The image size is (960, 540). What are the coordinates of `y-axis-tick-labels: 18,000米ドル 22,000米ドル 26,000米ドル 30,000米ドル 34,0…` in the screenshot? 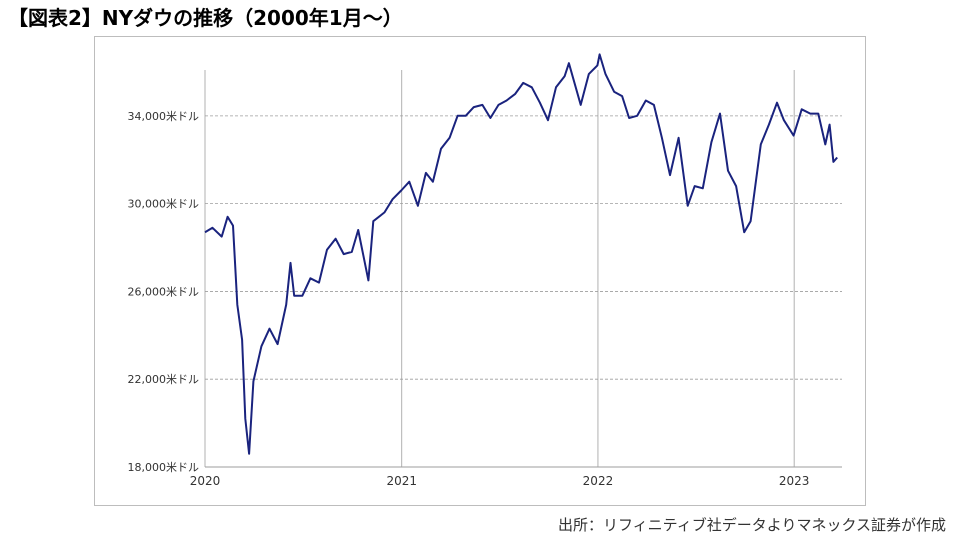 It's located at (164, 292).